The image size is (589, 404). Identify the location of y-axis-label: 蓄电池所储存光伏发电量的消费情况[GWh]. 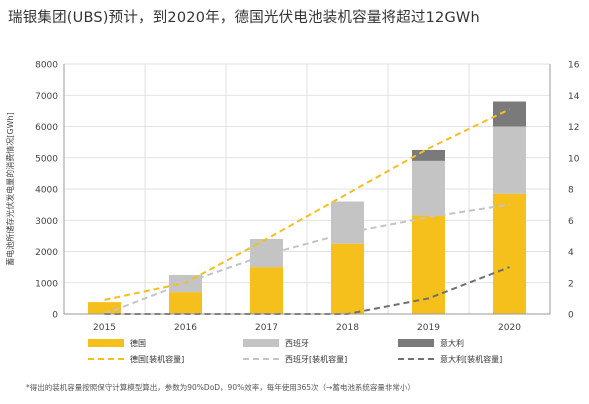
(10, 188).